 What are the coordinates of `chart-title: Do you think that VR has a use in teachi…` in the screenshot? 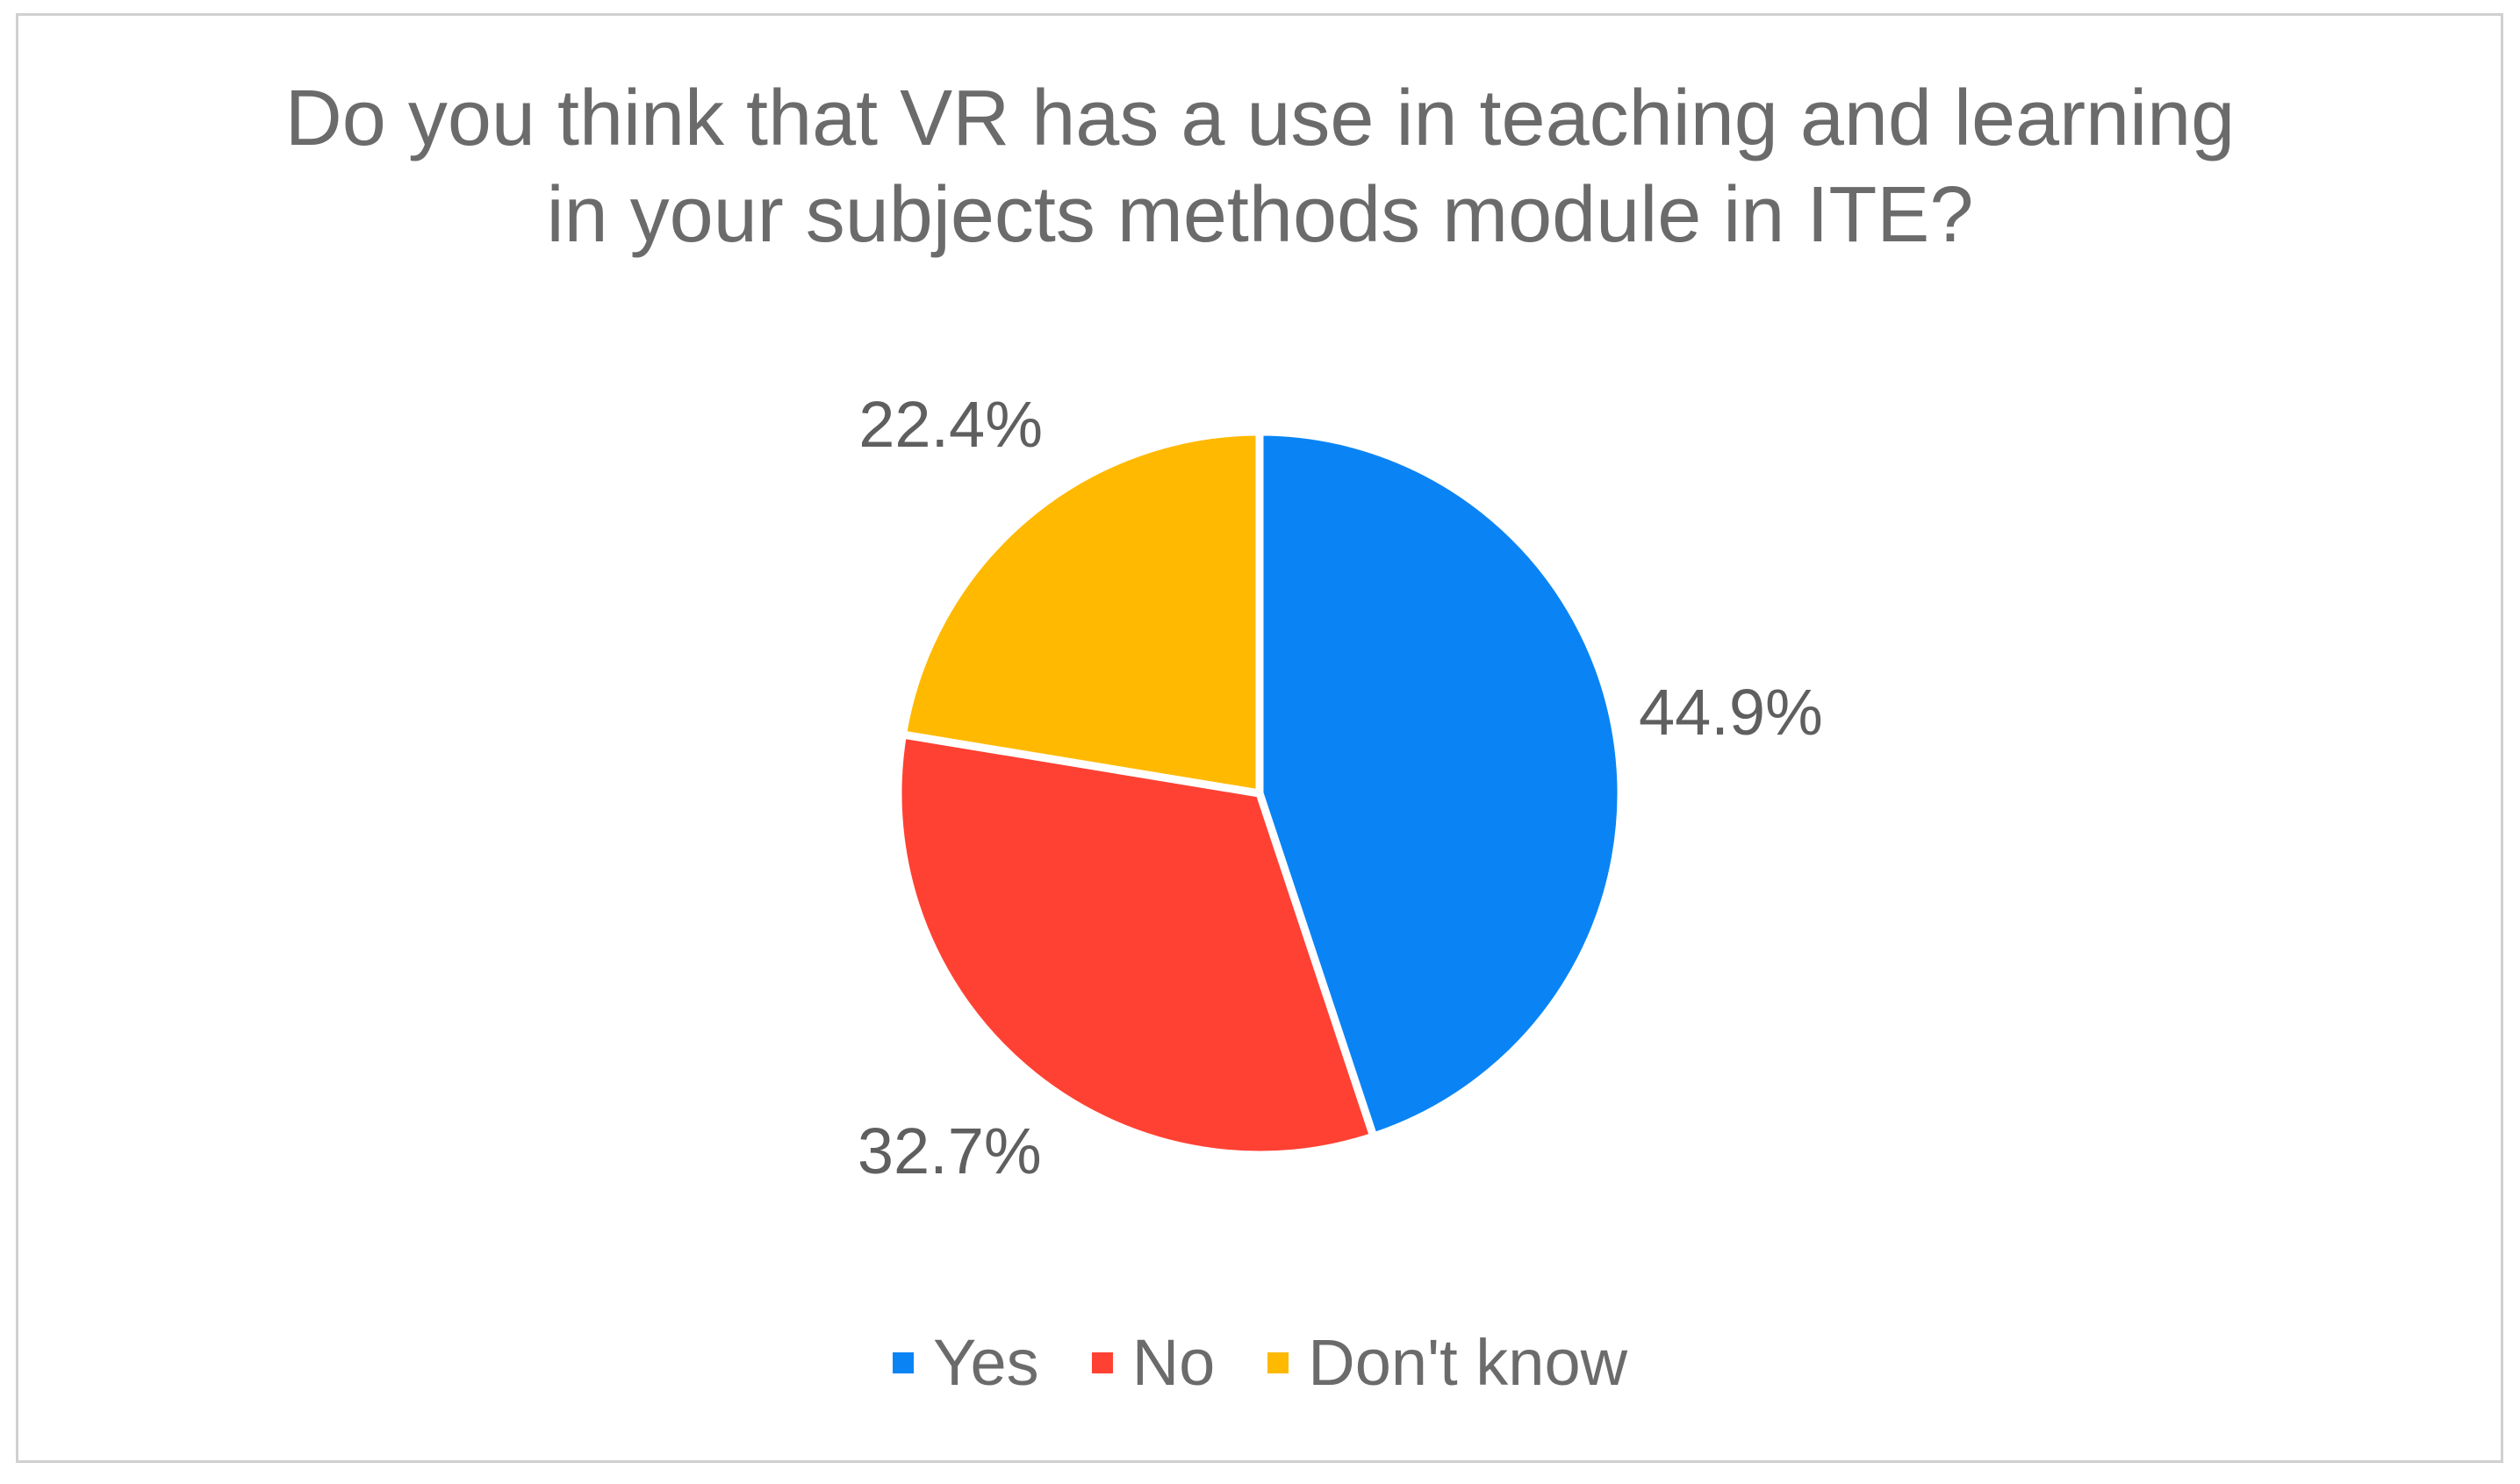 It's located at (1260, 167).